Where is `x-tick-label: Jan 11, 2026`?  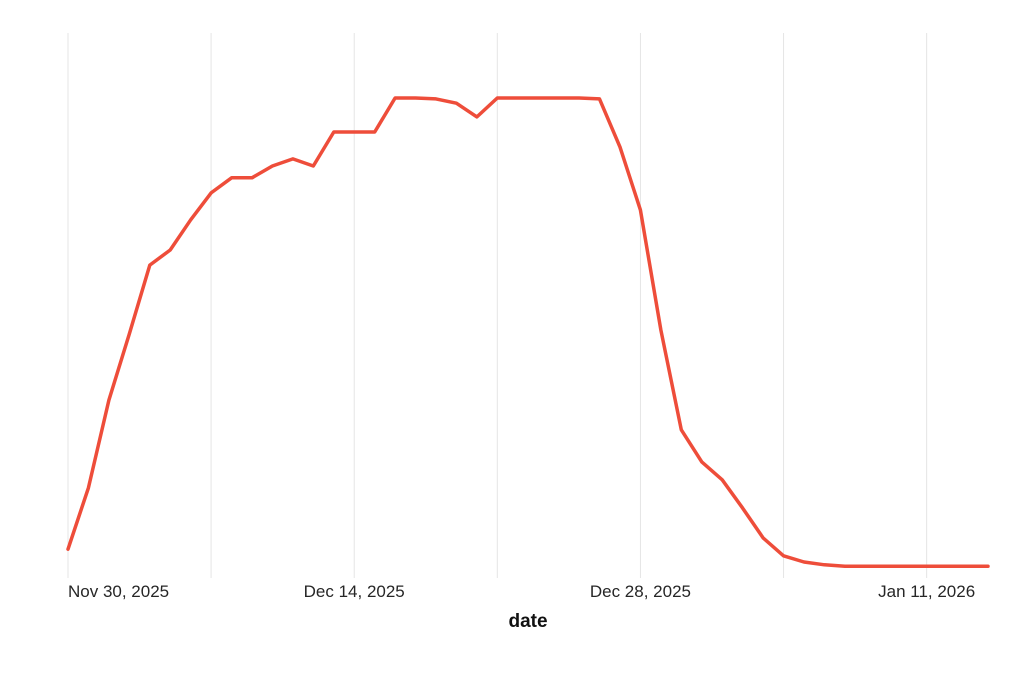
x-tick-label: Jan 11, 2026 is located at coordinates (927, 591).